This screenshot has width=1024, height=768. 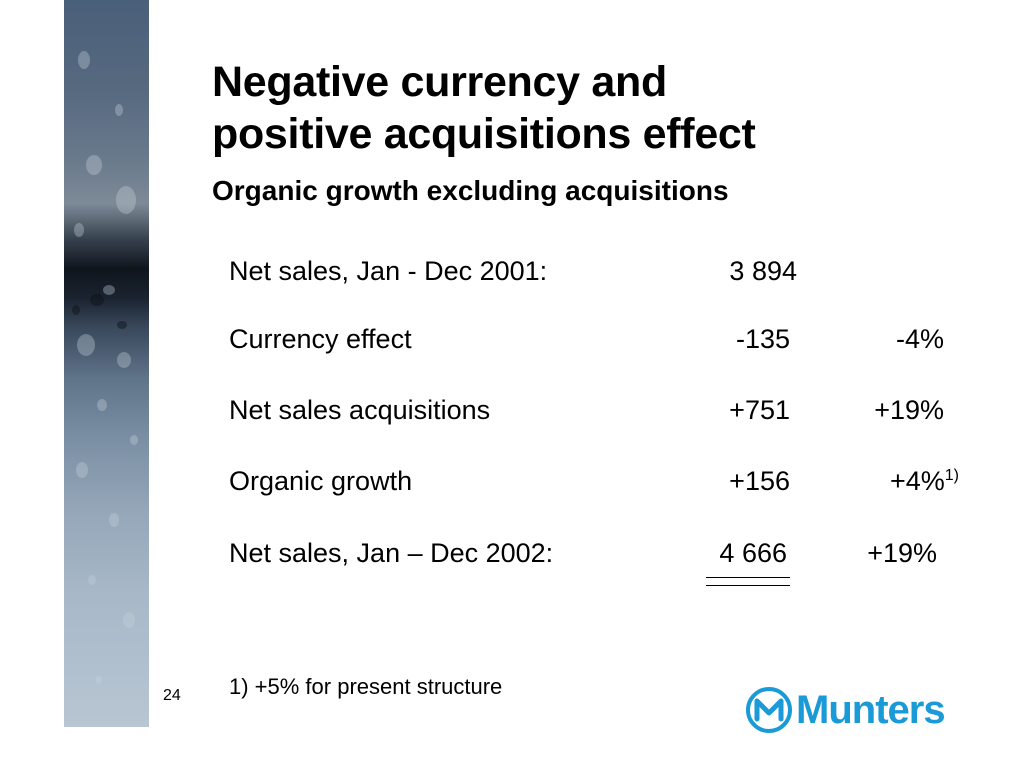 I want to click on row-amount: -135, so click(x=762, y=339).